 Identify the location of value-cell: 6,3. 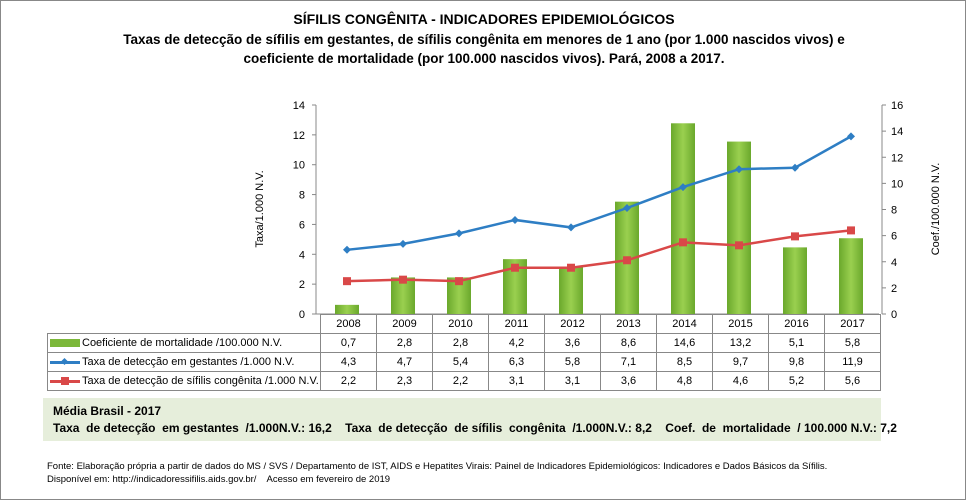
(516, 362).